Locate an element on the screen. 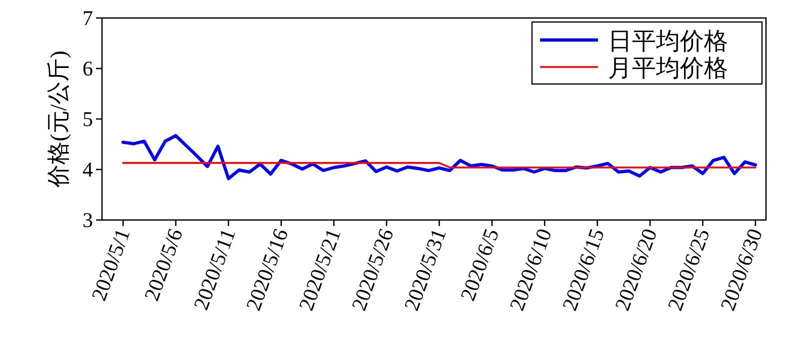 This screenshot has width=800, height=363. y-tick-label: 6 is located at coordinates (87, 68).